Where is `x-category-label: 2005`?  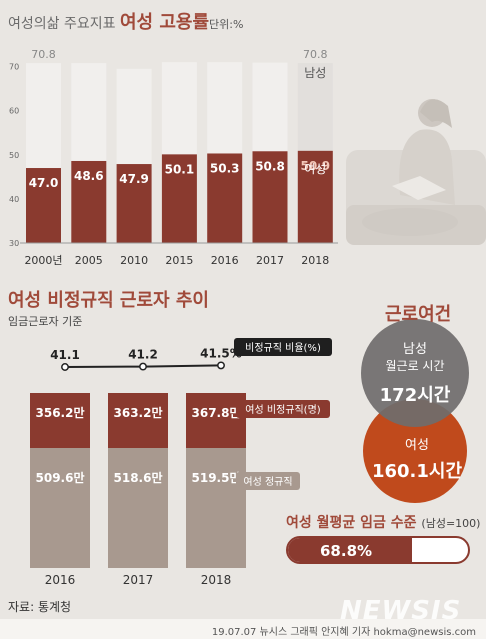 x-category-label: 2005 is located at coordinates (89, 260).